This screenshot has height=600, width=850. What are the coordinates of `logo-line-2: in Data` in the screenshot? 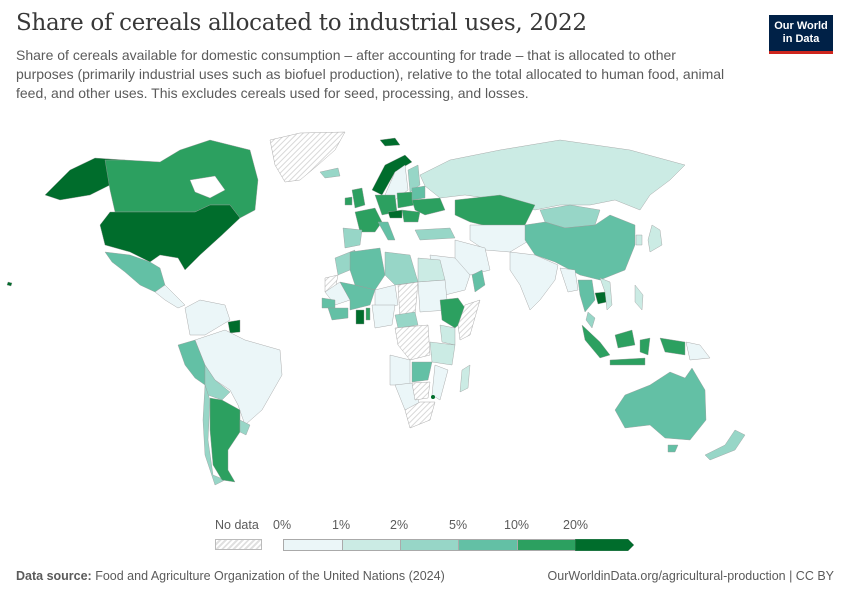 It's located at (801, 39).